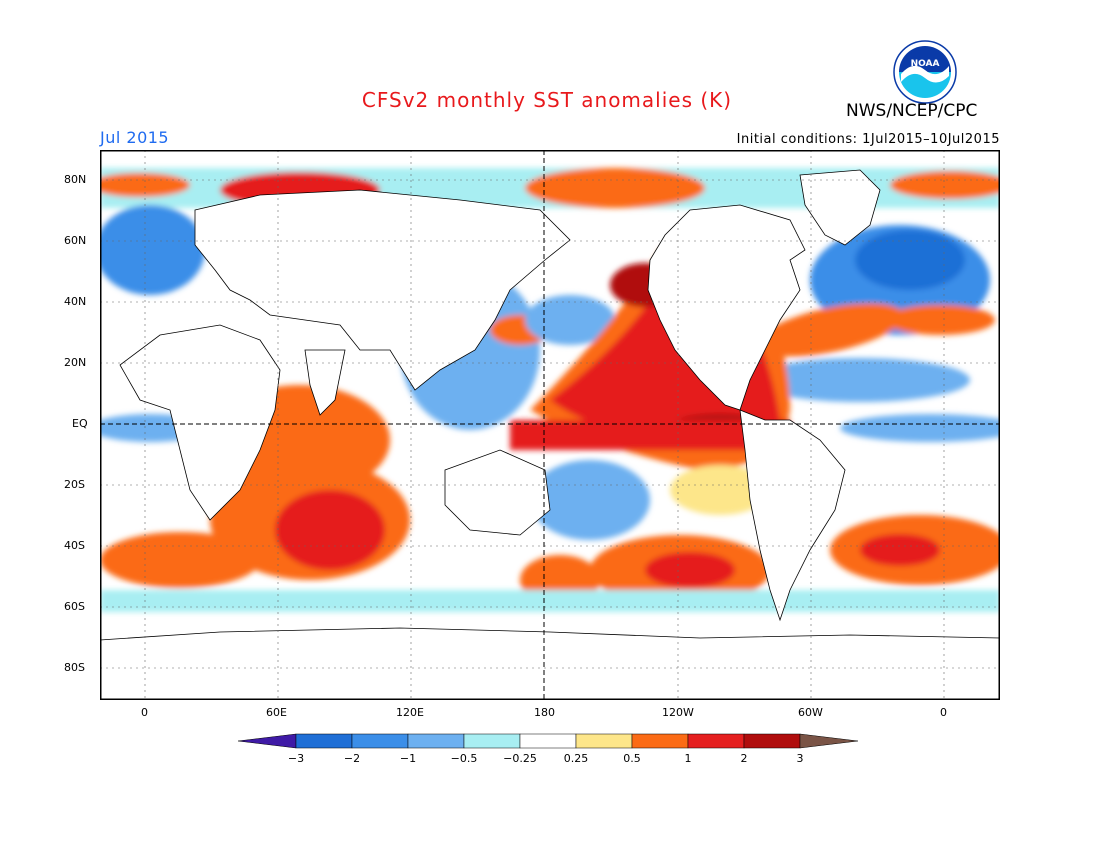 This screenshot has height=850, width=1100. Describe the element at coordinates (632, 758) in the screenshot. I see `colorbar-tick-label: 0.5` at that location.